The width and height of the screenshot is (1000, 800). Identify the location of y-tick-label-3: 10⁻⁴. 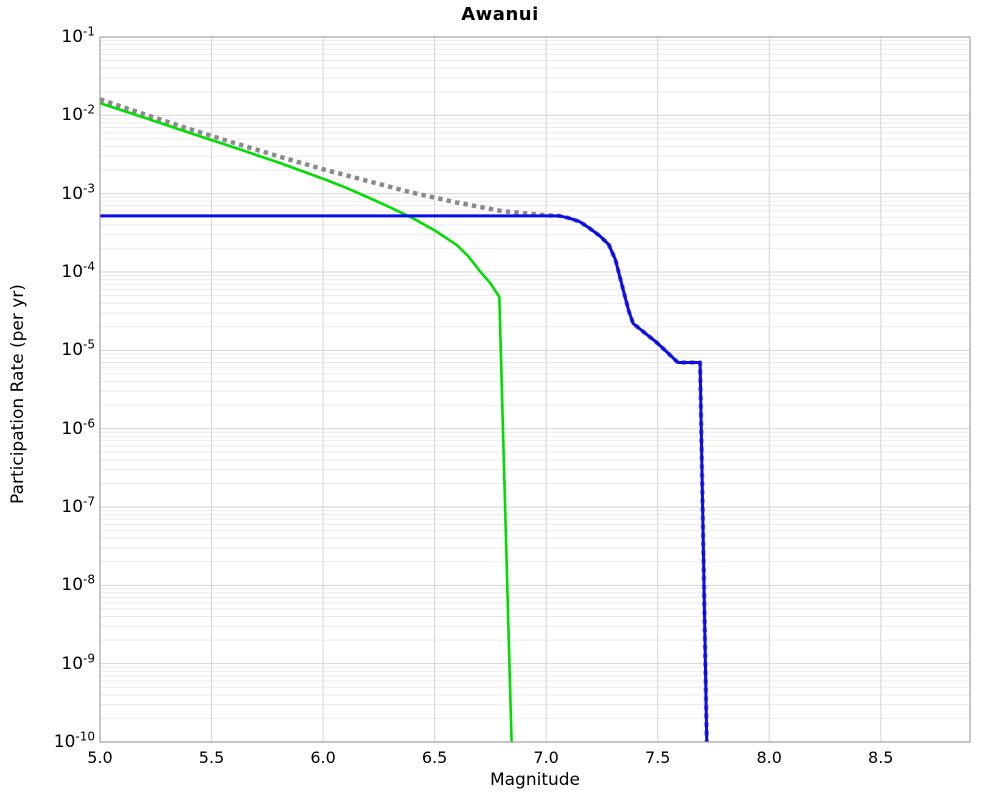
(78, 270).